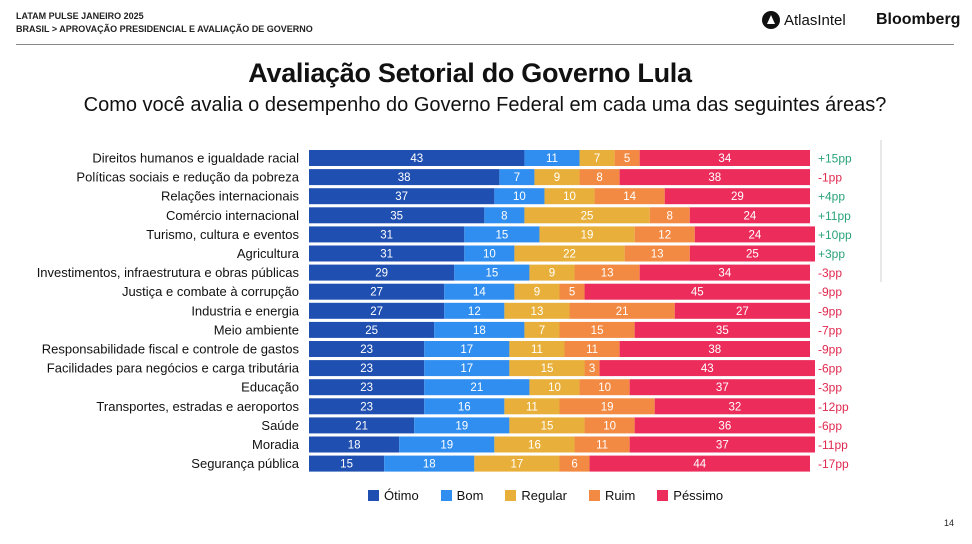 This screenshot has width=972, height=544. Describe the element at coordinates (831, 197) in the screenshot. I see `net-change-label: +4pp` at that location.